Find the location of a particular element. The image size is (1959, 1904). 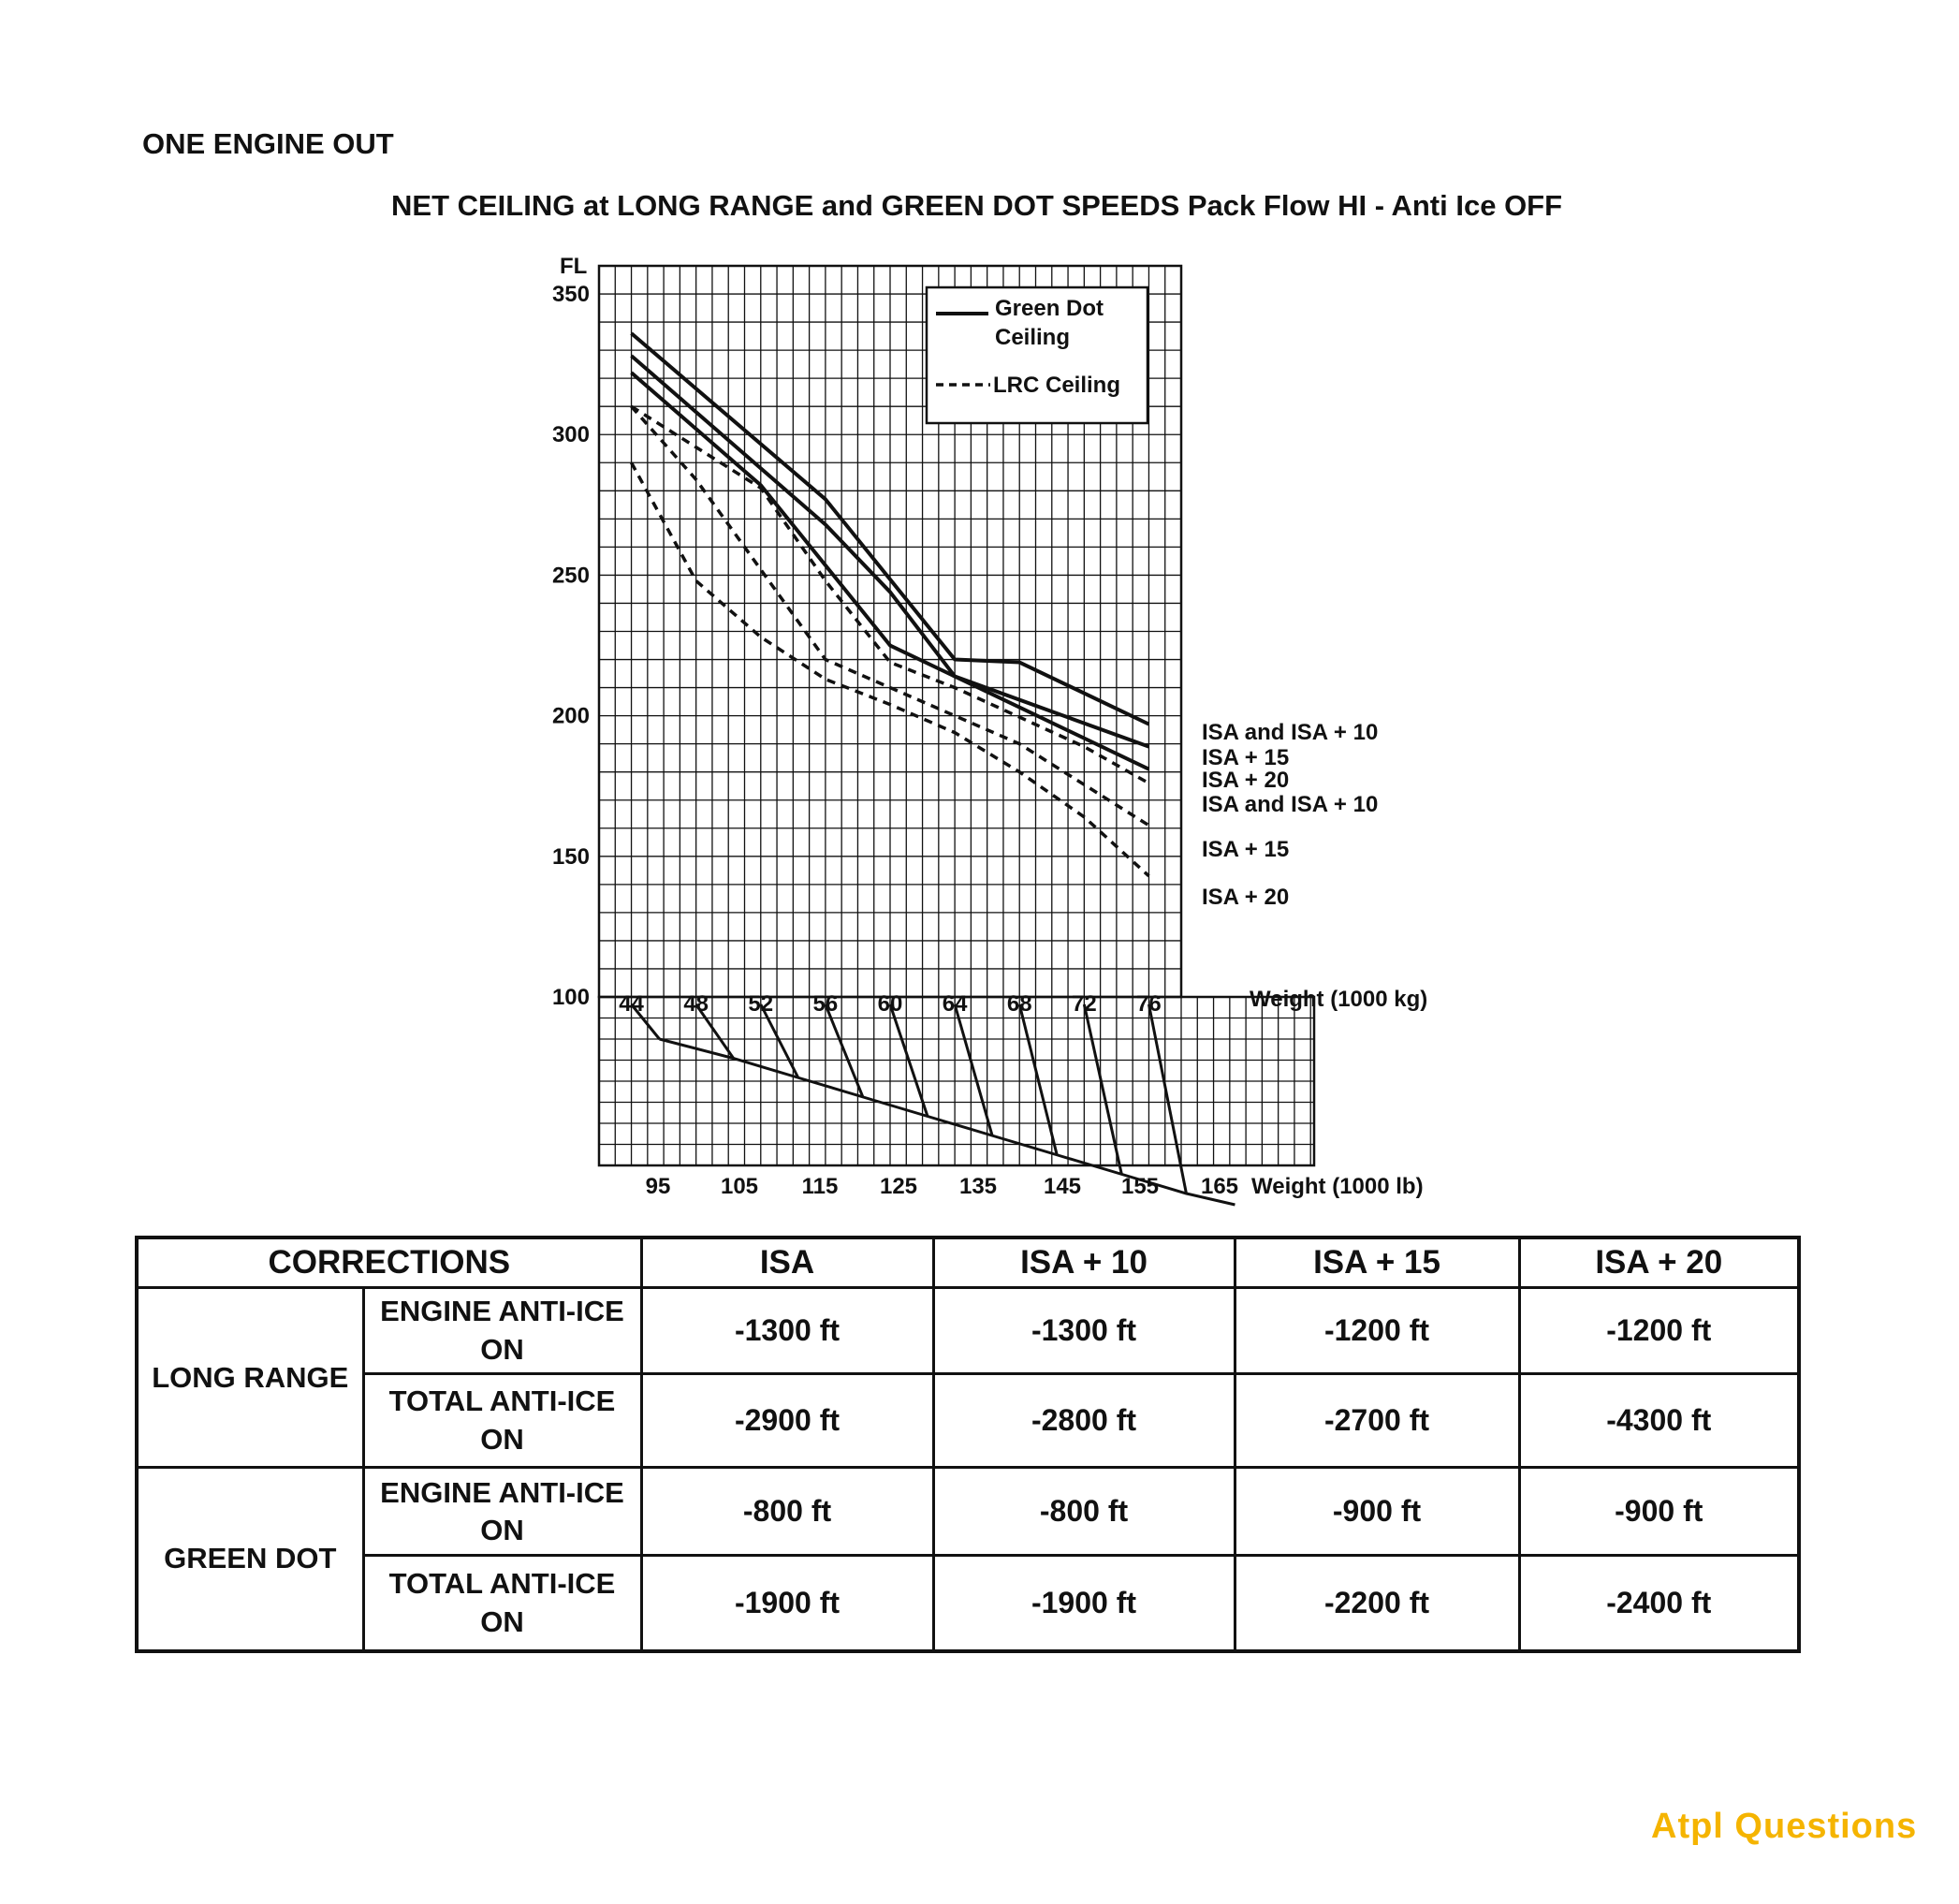

y-axis-title: FL is located at coordinates (573, 266).